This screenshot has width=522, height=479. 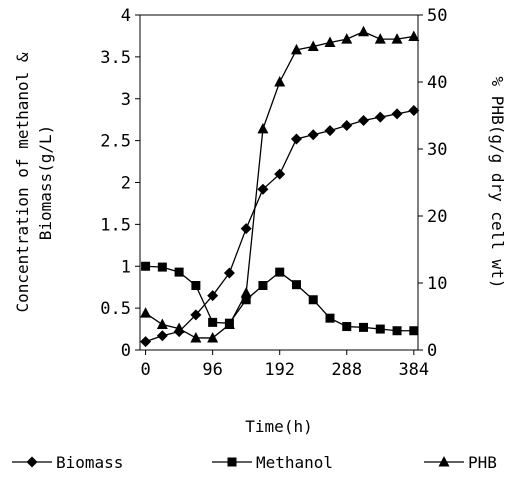 I want to click on x-tick-label: 96, so click(x=212, y=370).